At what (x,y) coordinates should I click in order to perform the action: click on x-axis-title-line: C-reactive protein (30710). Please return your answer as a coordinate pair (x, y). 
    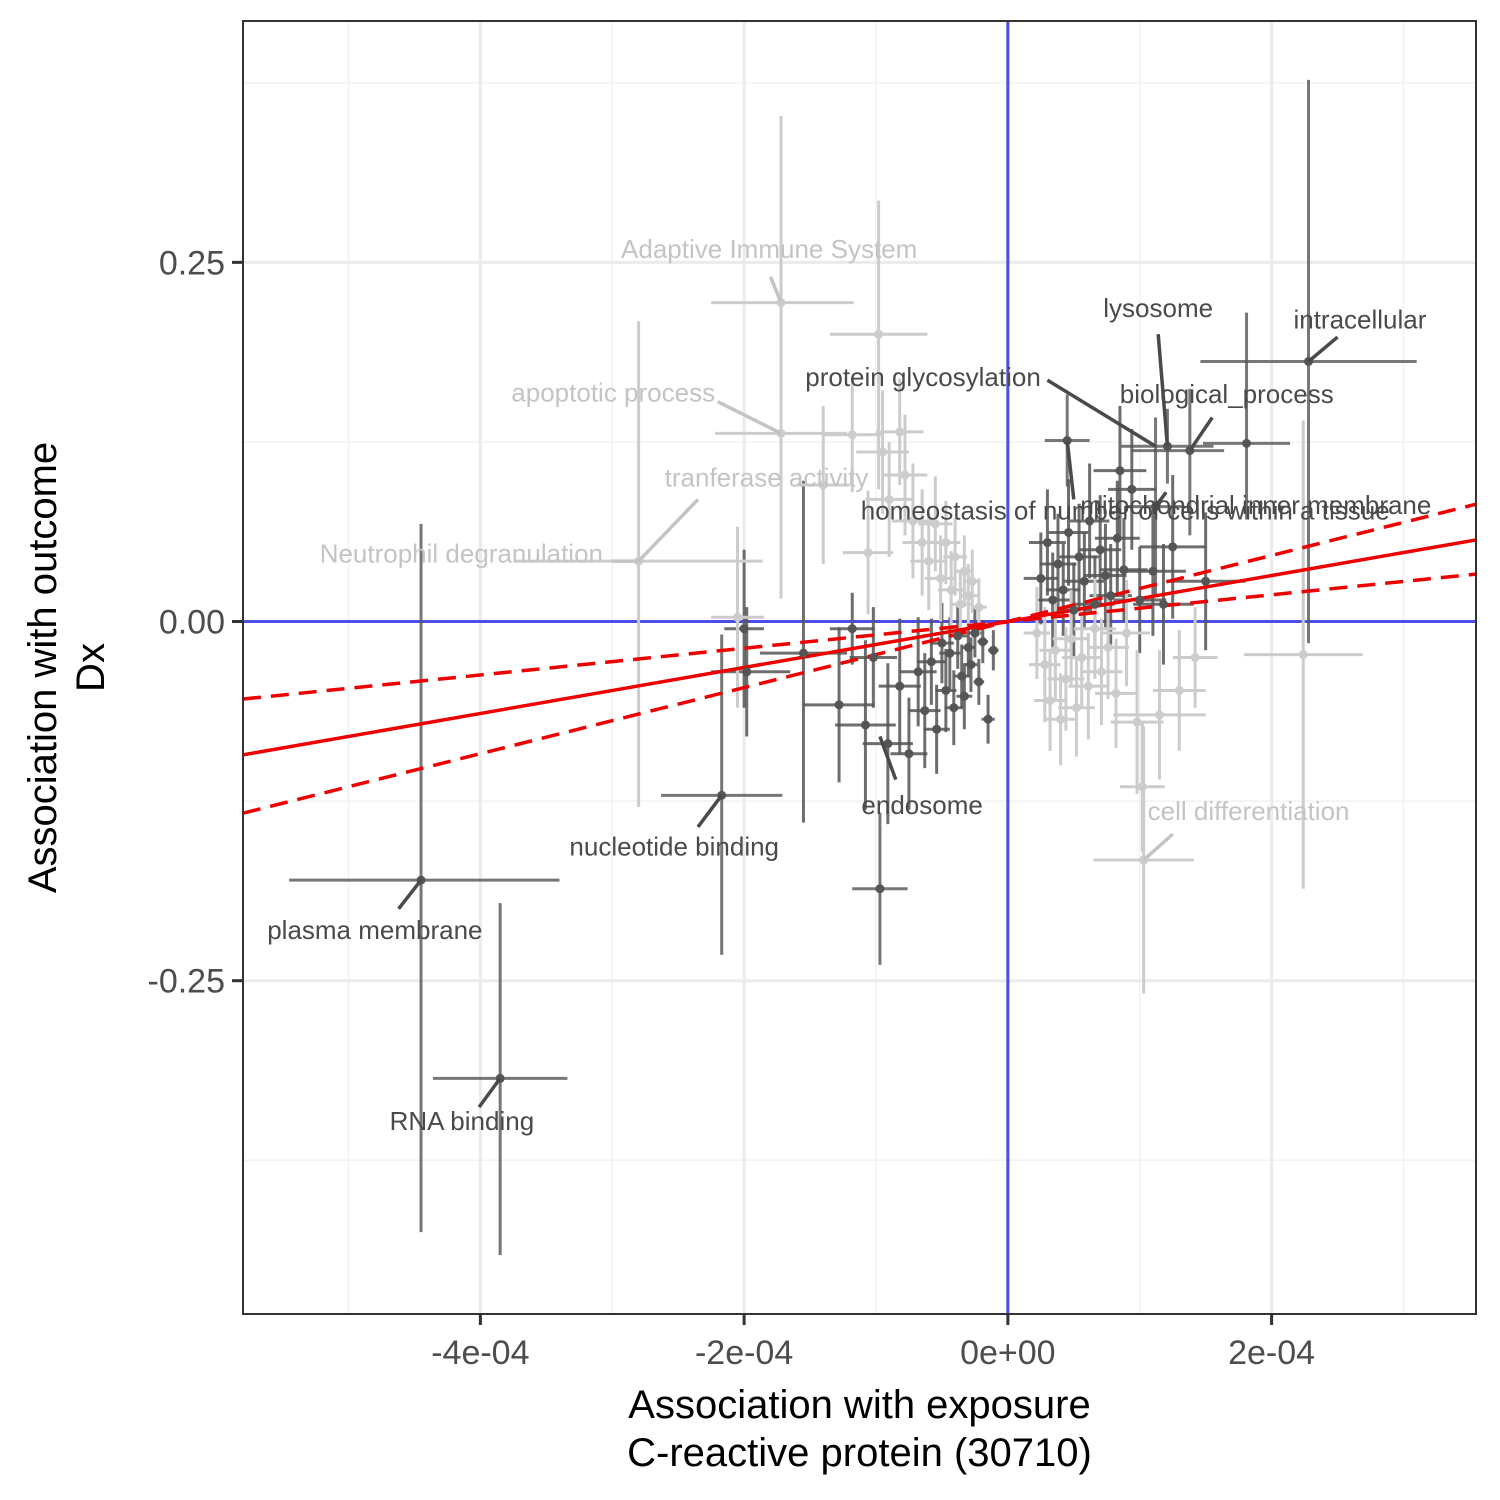
    Looking at the image, I should click on (859, 1453).